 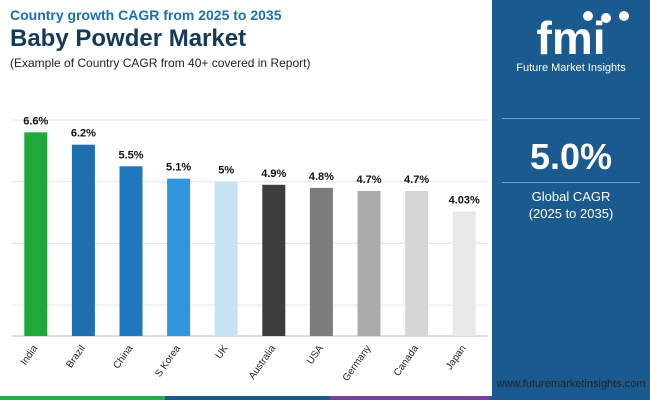 I want to click on bar-value-label: 5%, so click(x=226, y=171).